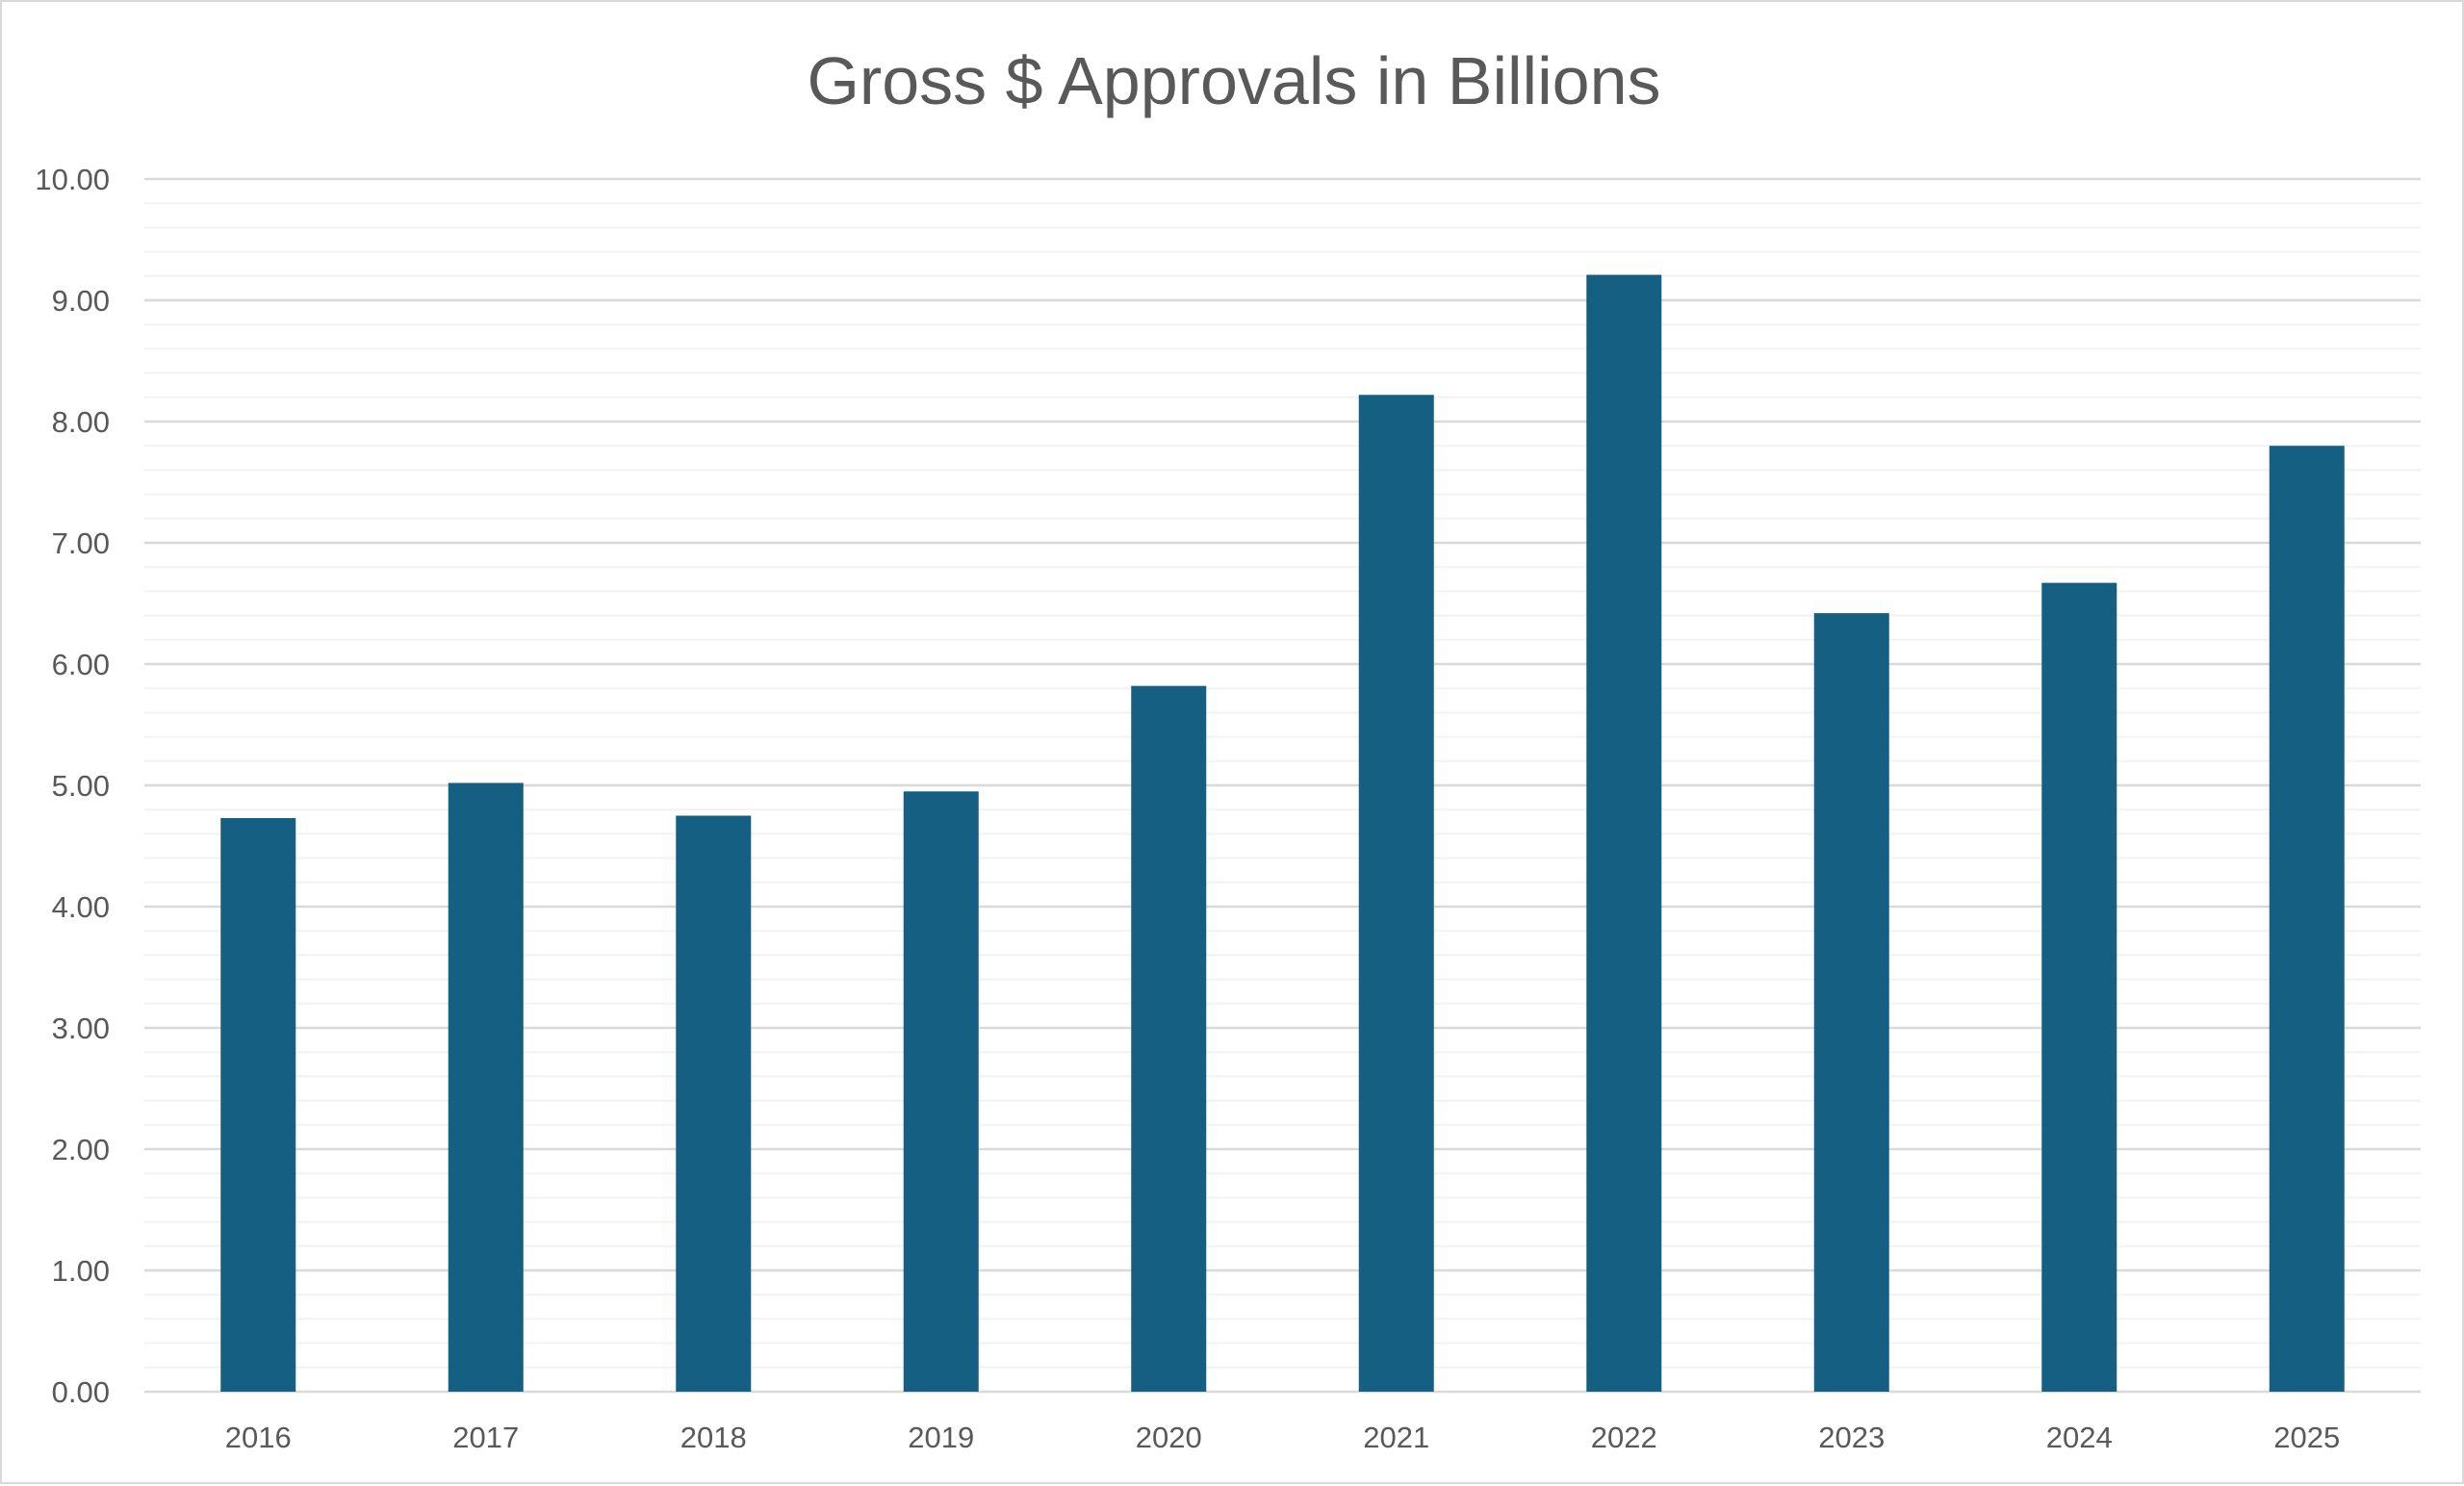 This screenshot has height=1486, width=2464. Describe the element at coordinates (81, 1149) in the screenshot. I see `y-tick-label: 2.00` at that location.